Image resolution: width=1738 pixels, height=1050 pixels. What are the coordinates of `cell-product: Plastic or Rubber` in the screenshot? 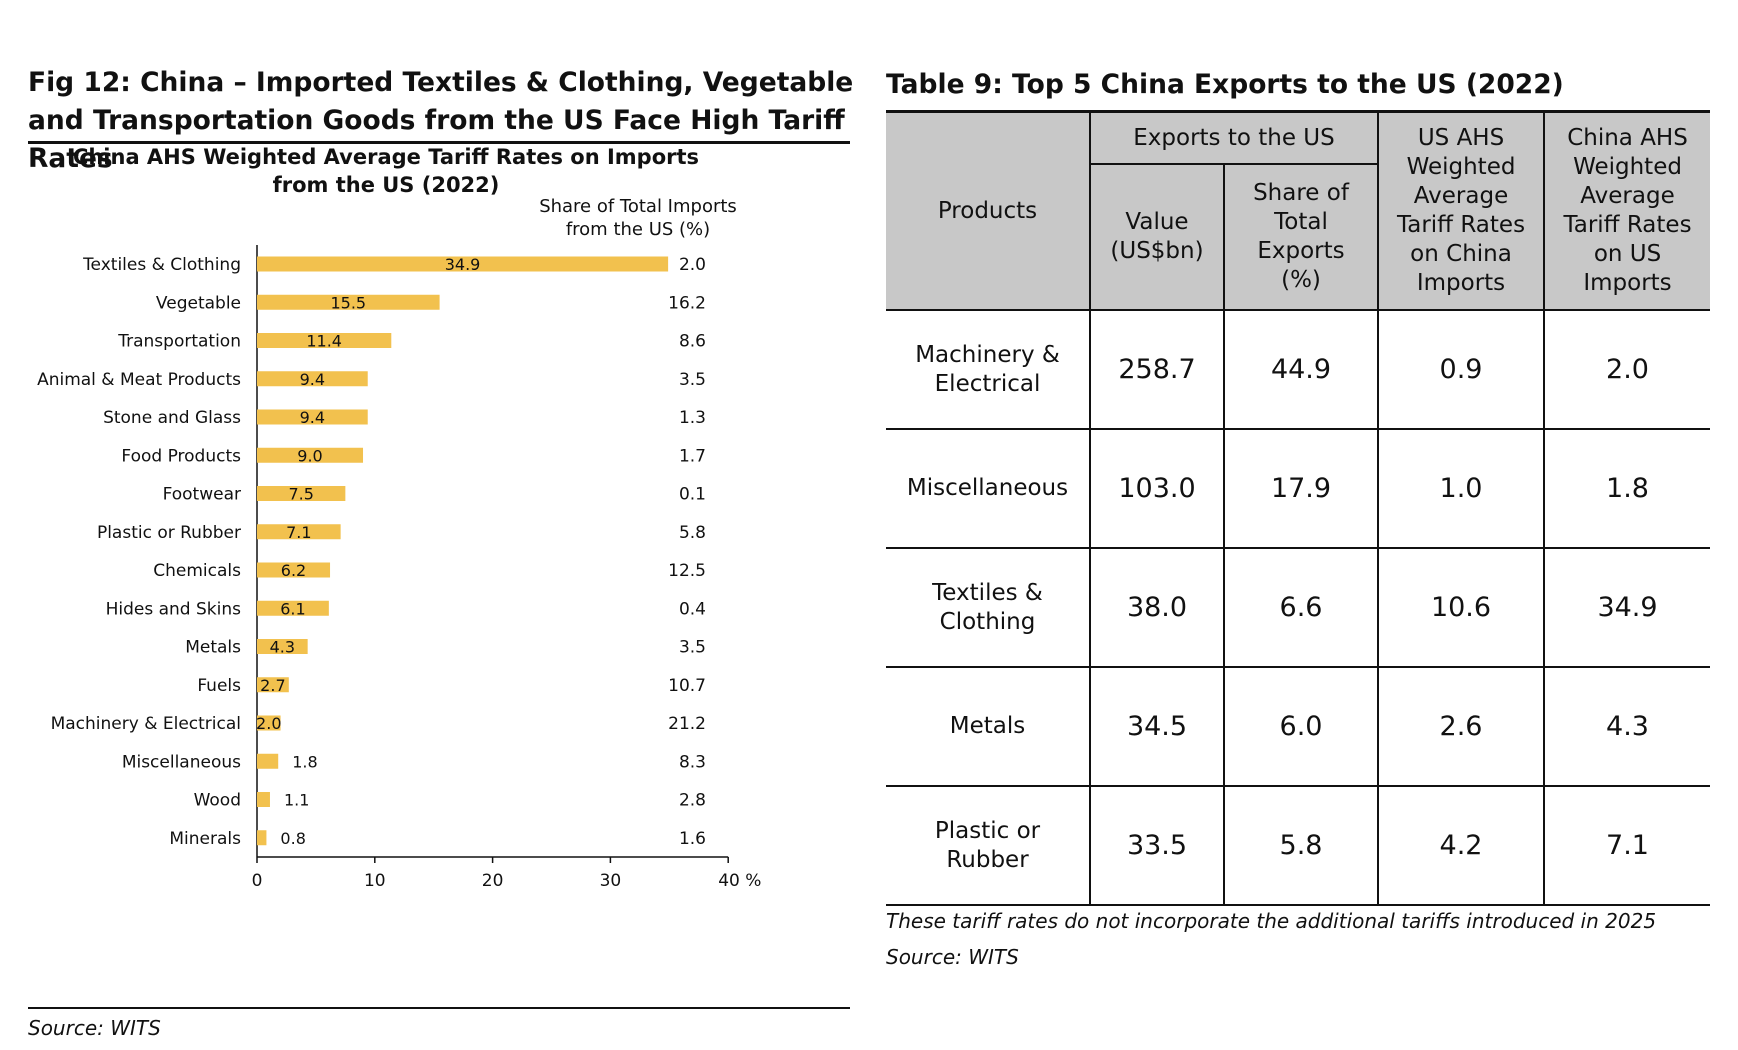 It's located at (988, 846).